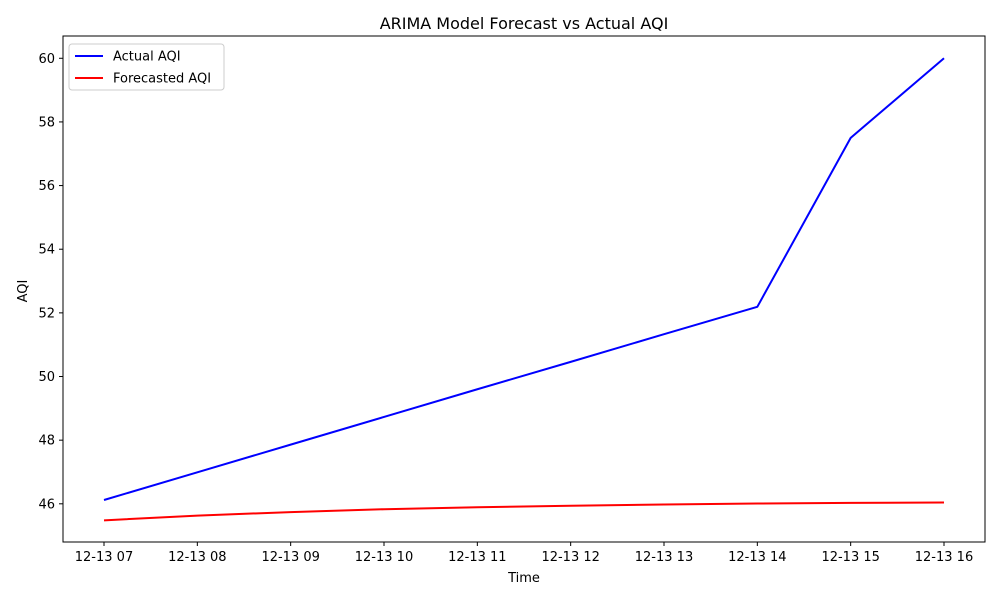 This screenshot has width=1000, height=600. Describe the element at coordinates (757, 557) in the screenshot. I see `x-tick-label: 12-13 14` at that location.